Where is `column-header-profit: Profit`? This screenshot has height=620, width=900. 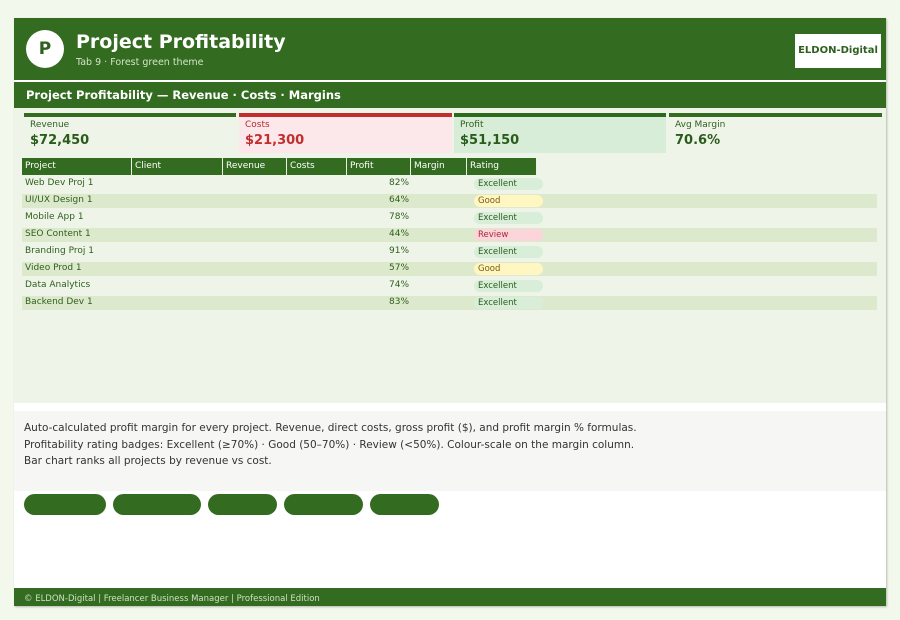
column-header-profit: Profit is located at coordinates (379, 166).